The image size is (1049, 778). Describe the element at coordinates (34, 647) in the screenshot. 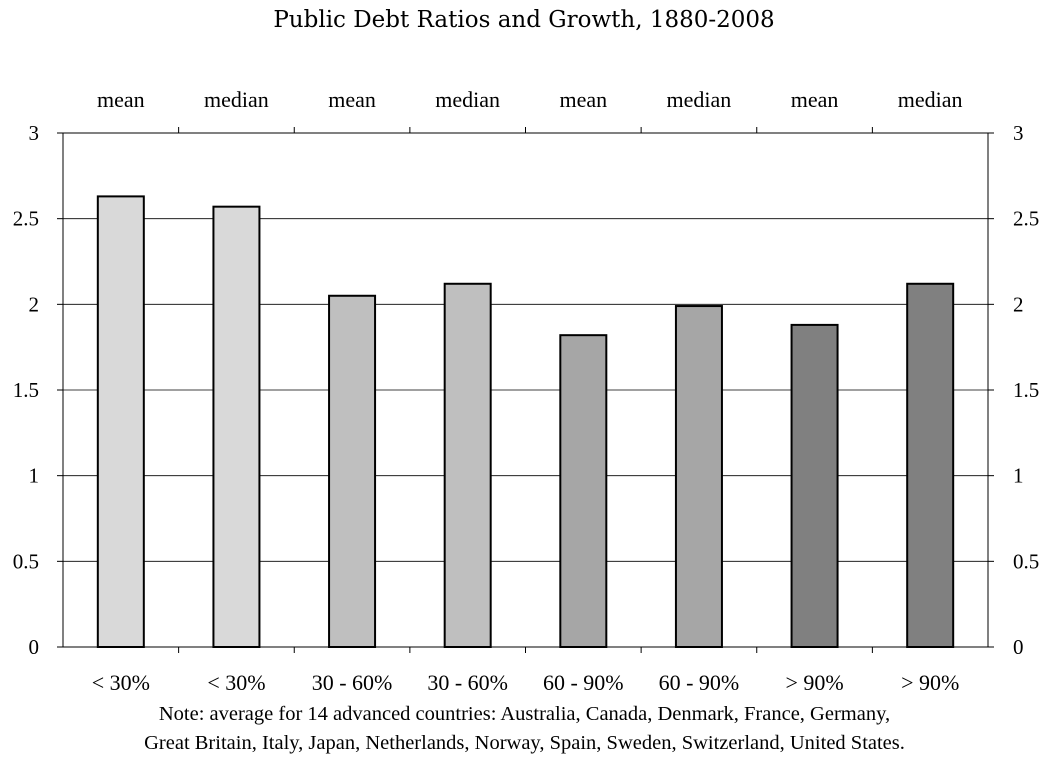

I see `y-tick-label-left: 0` at that location.